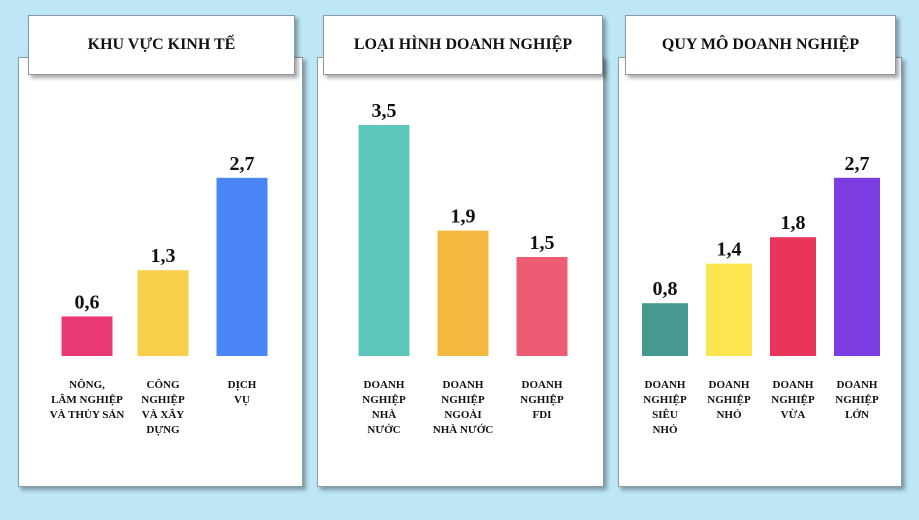 The image size is (919, 520). I want to click on value-label-type-3: 1,5, so click(542, 243).